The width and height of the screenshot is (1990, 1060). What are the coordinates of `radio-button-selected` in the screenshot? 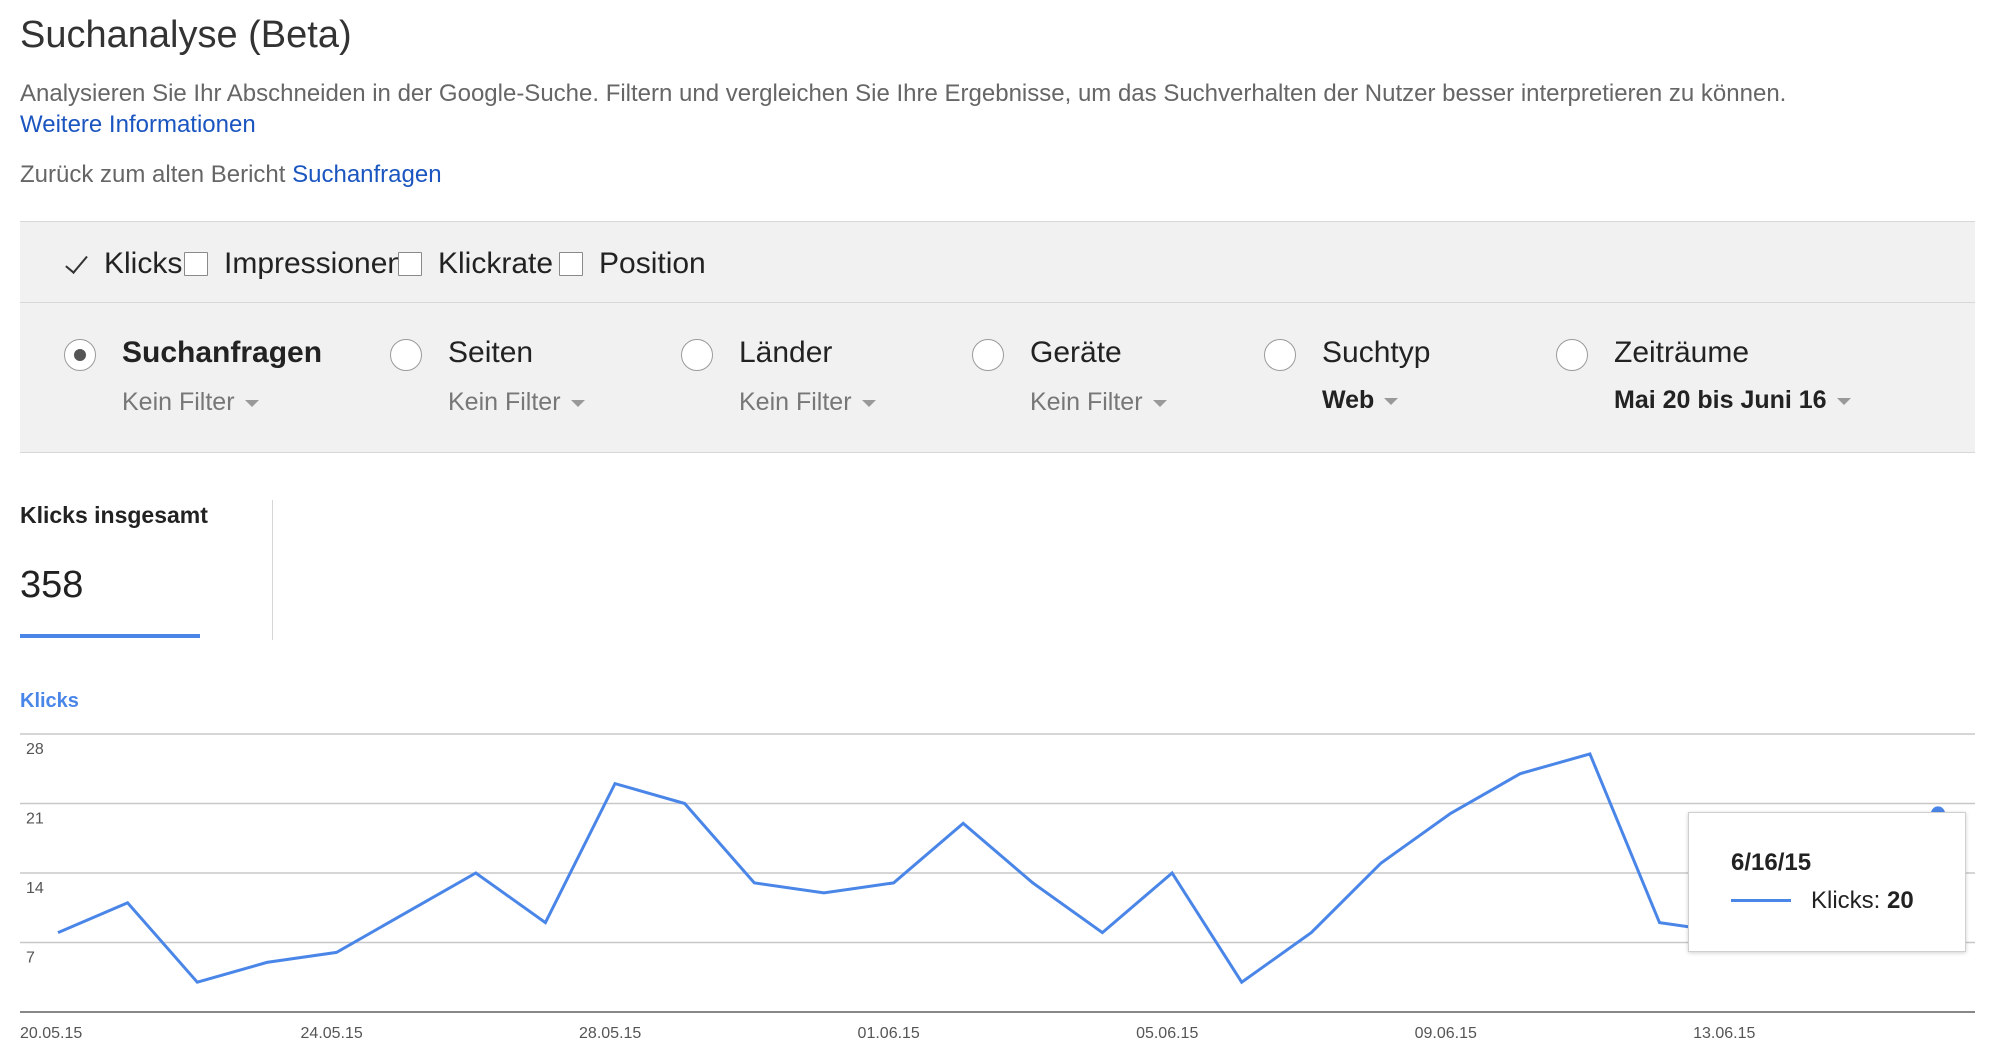 It's located at (80, 355).